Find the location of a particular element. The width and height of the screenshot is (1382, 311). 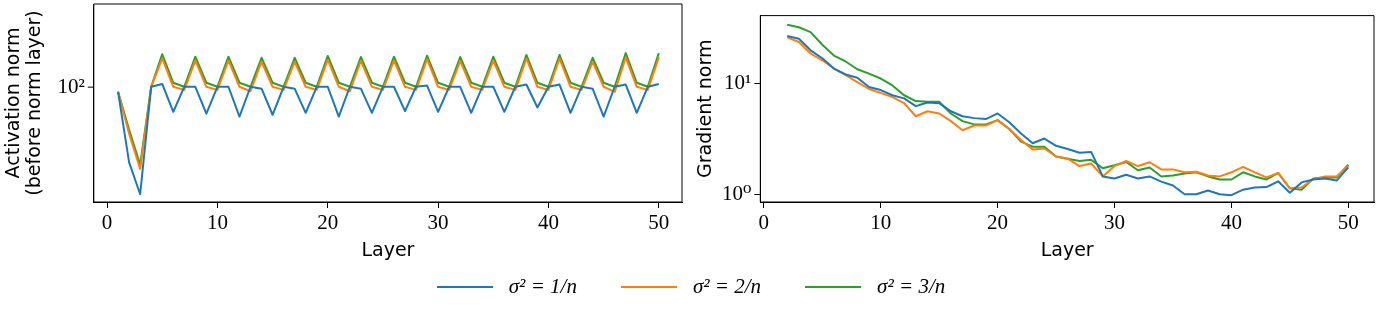

y-axis-title: Gradient norm is located at coordinates (704, 108).